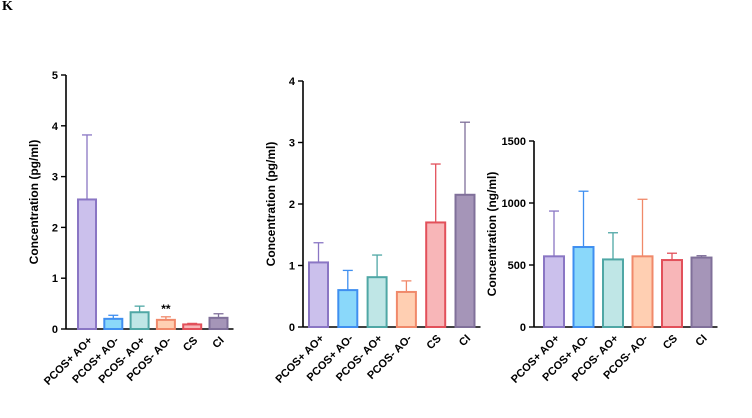 This screenshot has width=752, height=418. What do you see at coordinates (166, 309) in the screenshot?
I see `significance-marker: **` at bounding box center [166, 309].